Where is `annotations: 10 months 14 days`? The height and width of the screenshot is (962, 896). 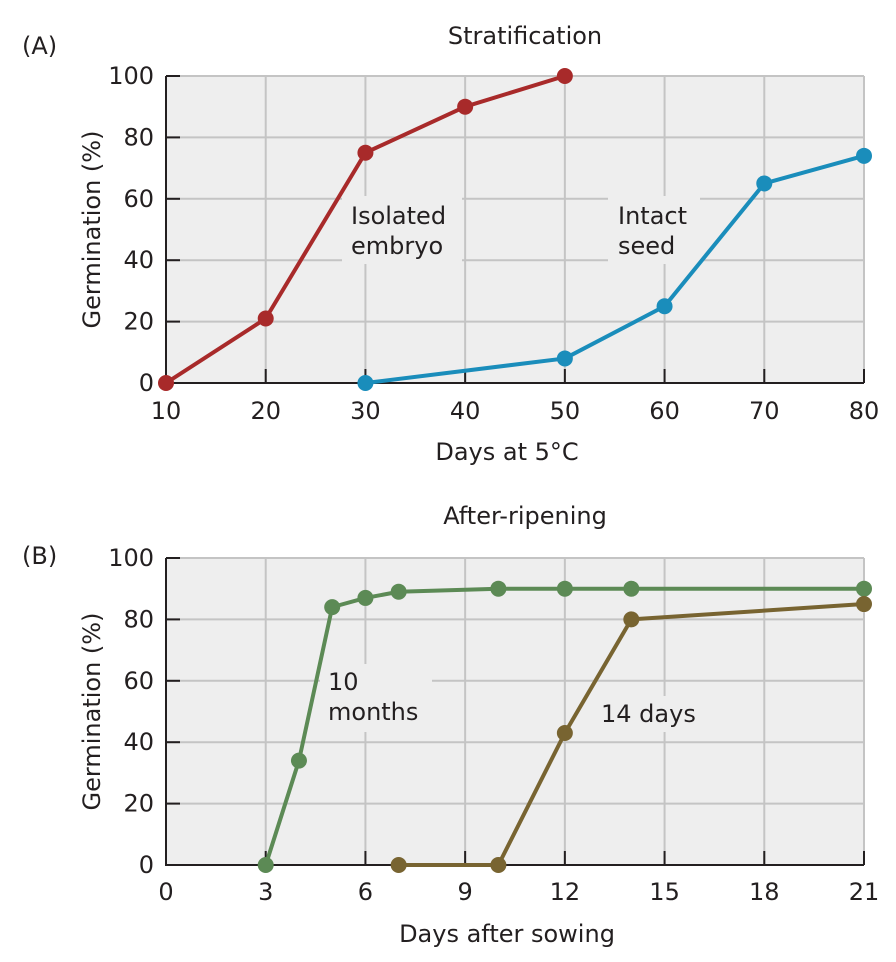 annotations: 10 months 14 days is located at coordinates (512, 698).